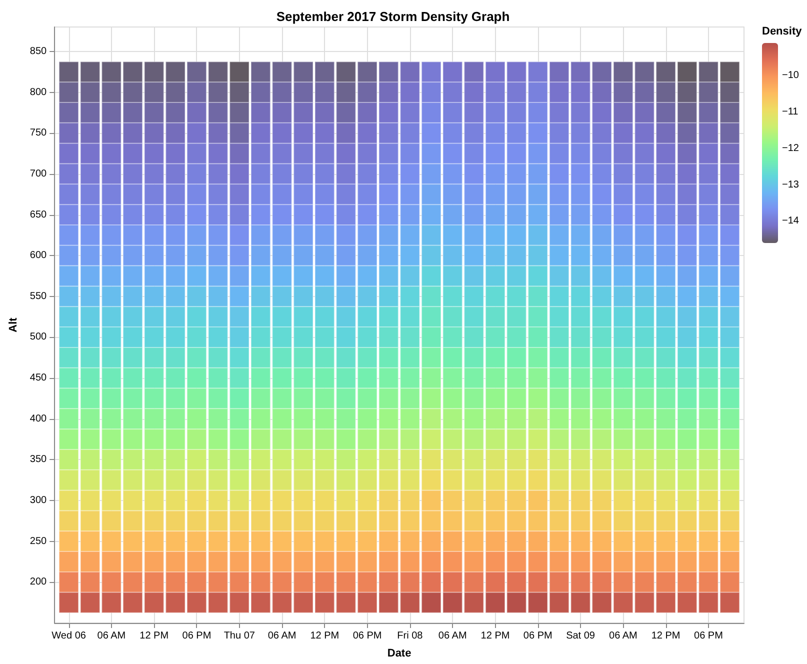 This screenshot has width=807, height=664. Describe the element at coordinates (791, 221) in the screenshot. I see `color-bar-label: −14` at that location.